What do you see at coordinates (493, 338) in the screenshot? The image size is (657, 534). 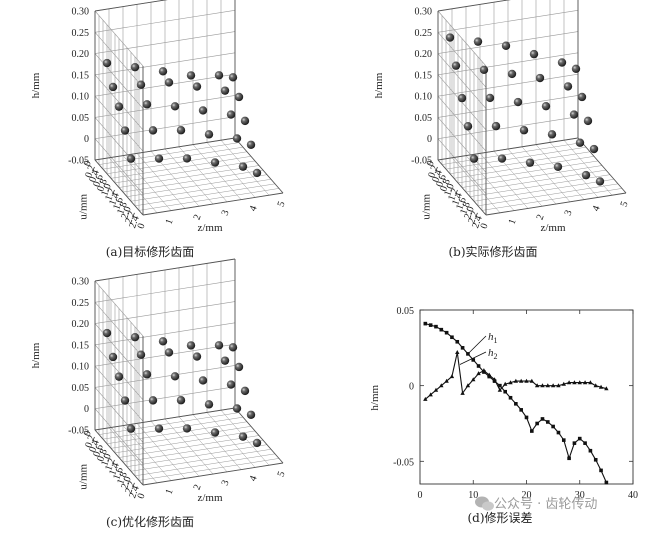 I see `series-label-h1: h1` at bounding box center [493, 338].